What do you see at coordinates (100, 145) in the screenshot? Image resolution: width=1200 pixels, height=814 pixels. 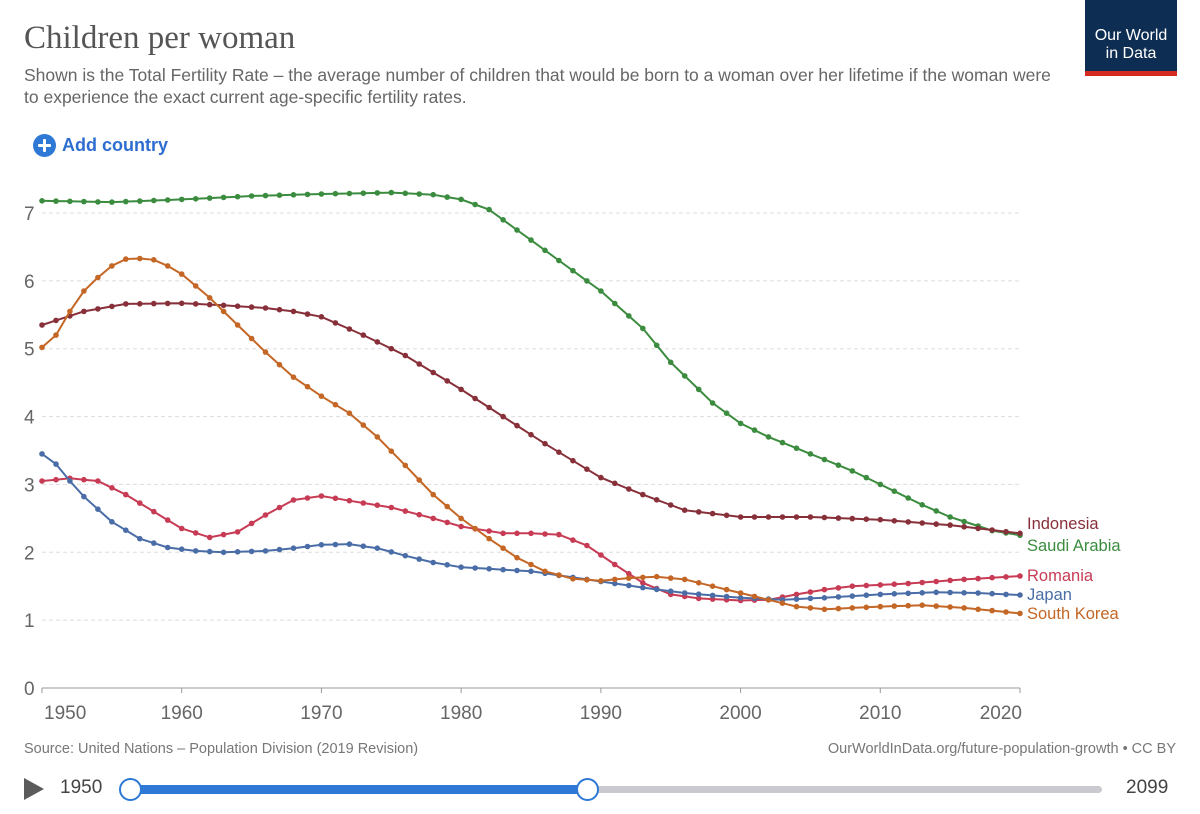 I see `add-country-button: Add country` at bounding box center [100, 145].